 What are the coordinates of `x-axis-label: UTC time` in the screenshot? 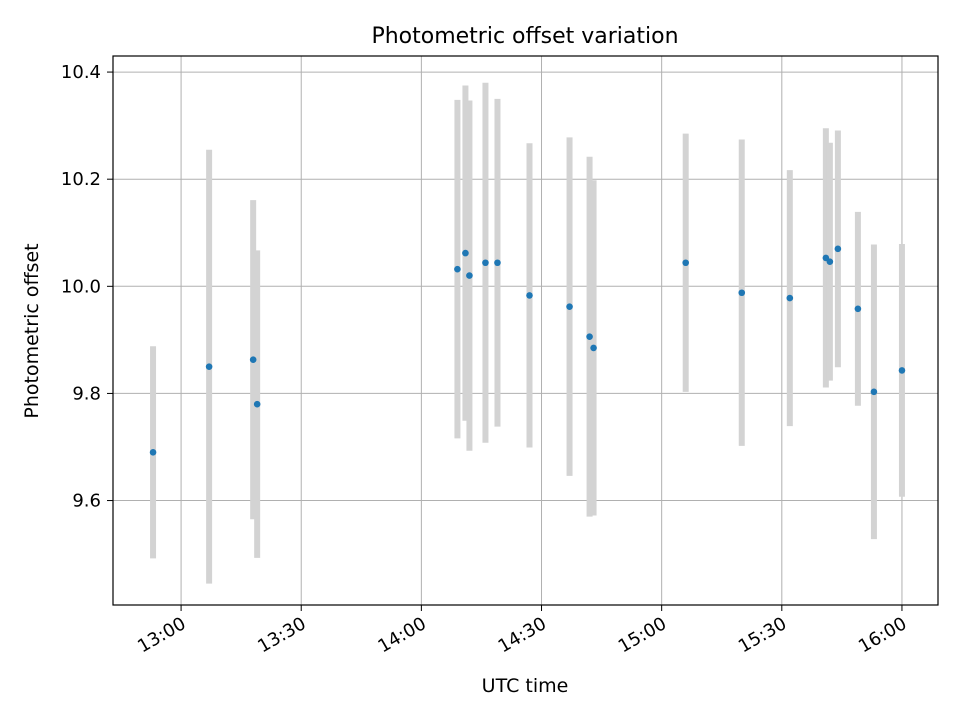 It's located at (525, 686).